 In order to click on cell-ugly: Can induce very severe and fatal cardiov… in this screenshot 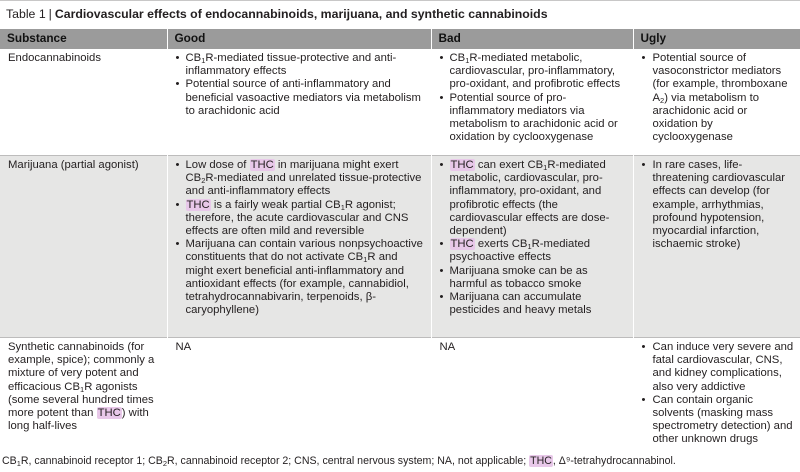, I will do `click(716, 397)`.